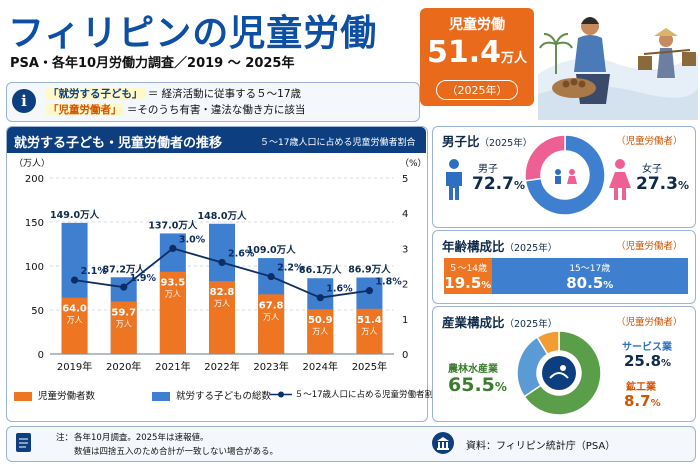  I want to click on y2-tick-label: 2, so click(405, 285).